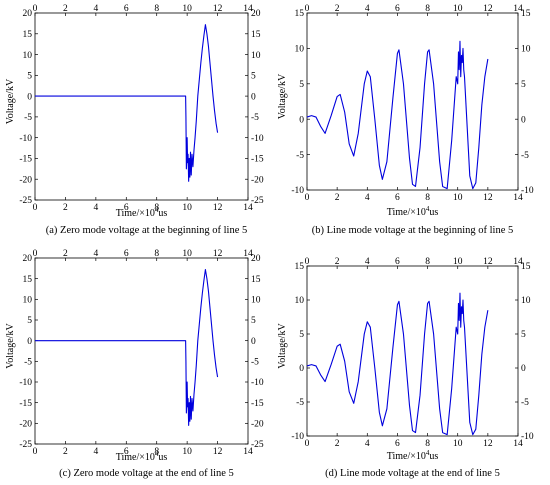  What do you see at coordinates (256, 14) in the screenshot?
I see `y-tick-label-right: 20` at bounding box center [256, 14].